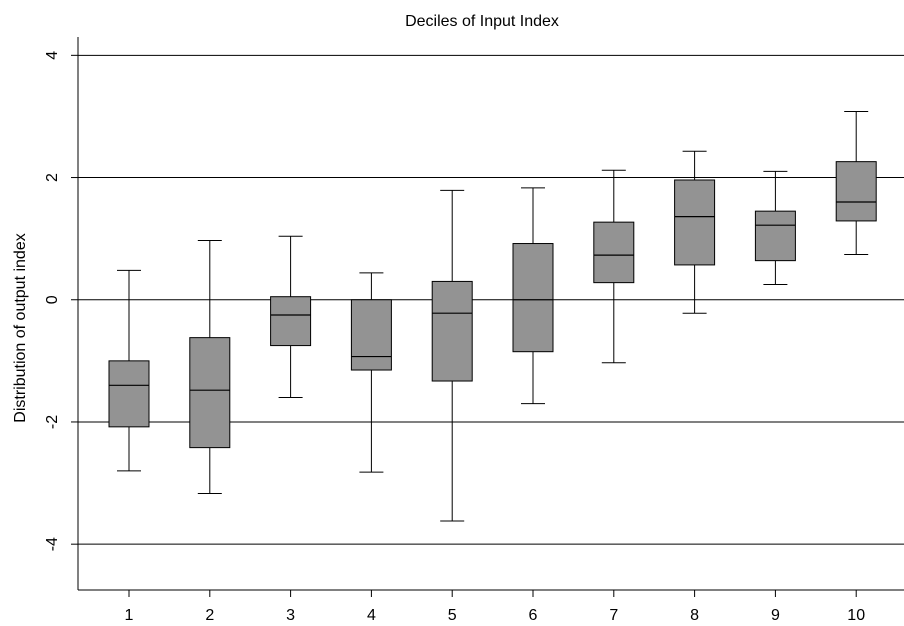 This screenshot has height=626, width=904. What do you see at coordinates (613, 615) in the screenshot?
I see `x-tick-label: 7` at bounding box center [613, 615].